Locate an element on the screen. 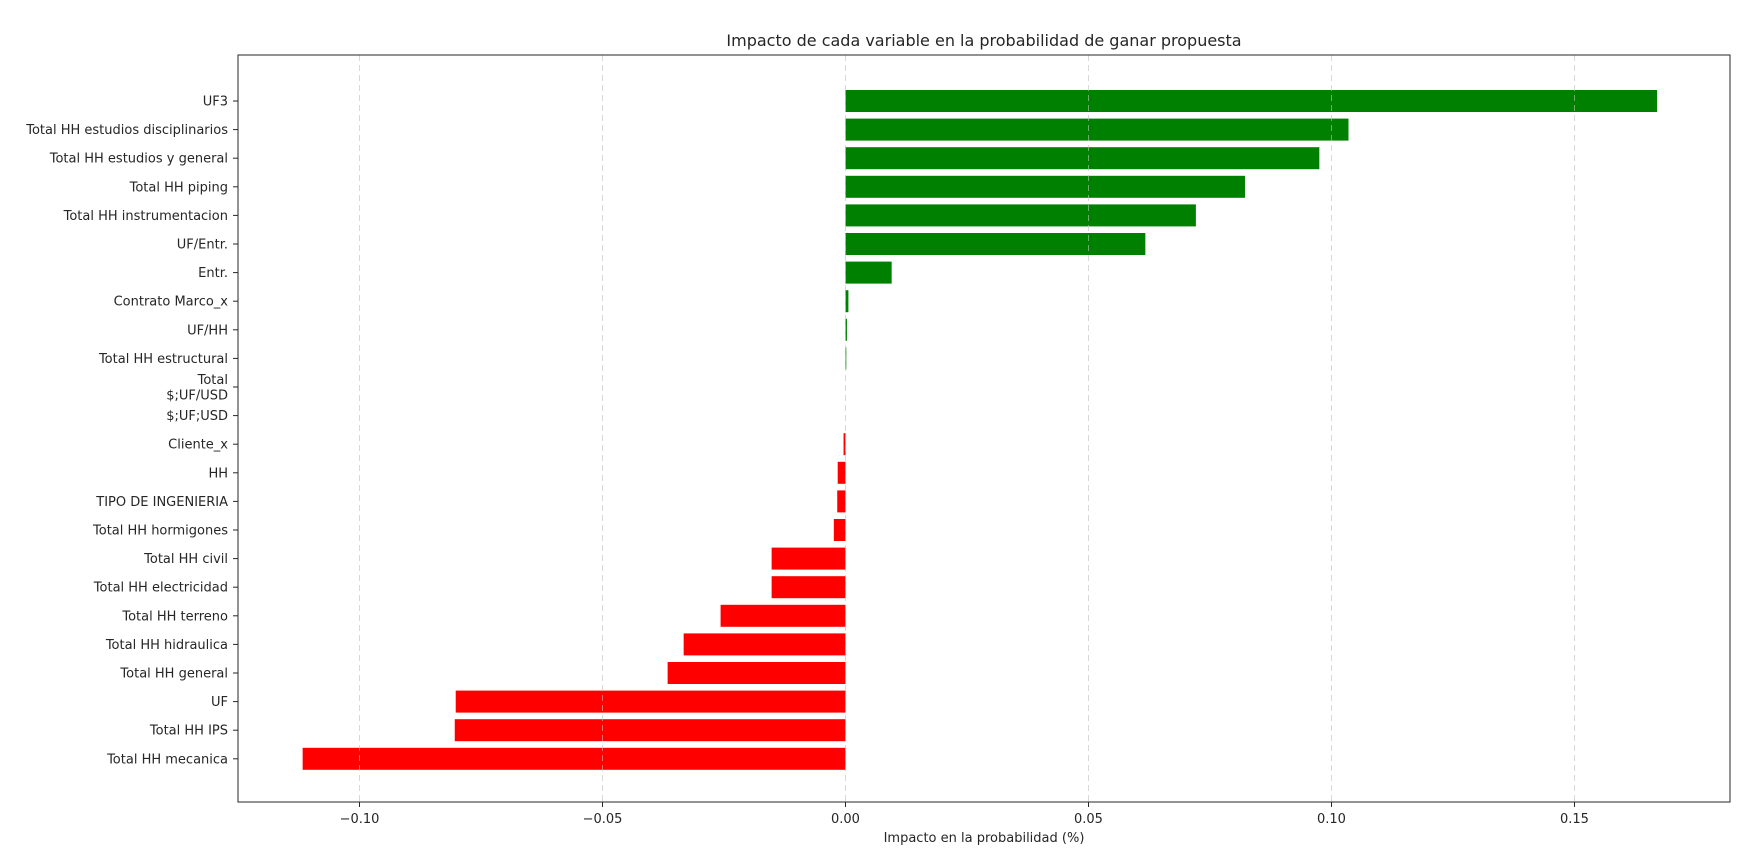 The width and height of the screenshot is (1760, 855). y-tick-label-10: Total $;UF/USD is located at coordinates (197, 388).